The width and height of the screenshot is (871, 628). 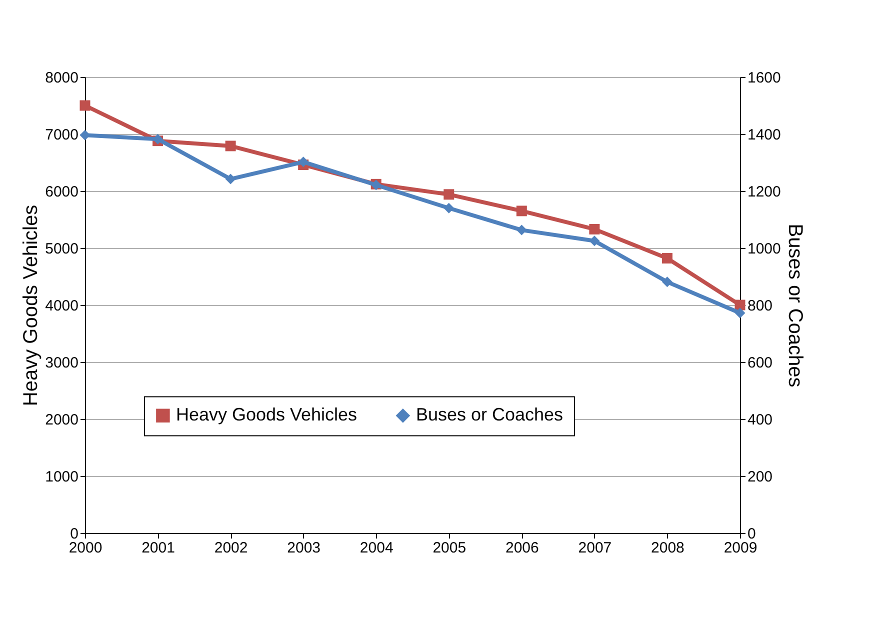 What do you see at coordinates (741, 548) in the screenshot?
I see `x-tick-label: 2009` at bounding box center [741, 548].